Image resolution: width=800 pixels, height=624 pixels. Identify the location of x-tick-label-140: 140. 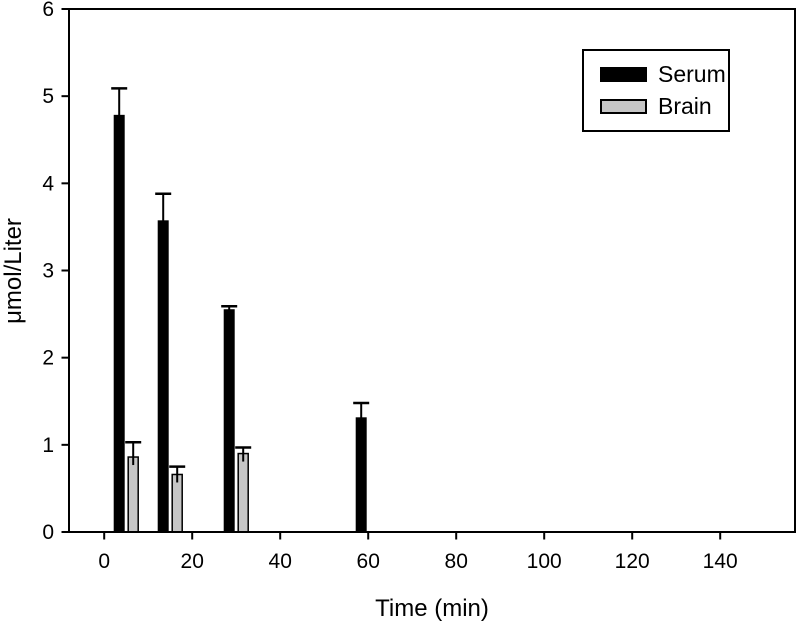
(720, 561).